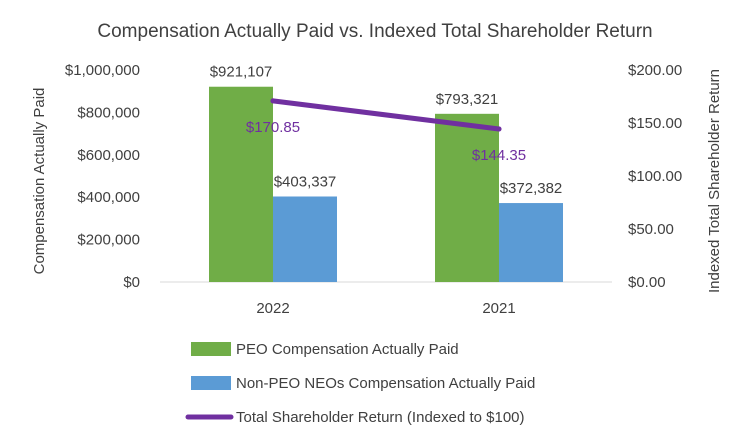 The height and width of the screenshot is (445, 750). Describe the element at coordinates (531, 188) in the screenshot. I see `bar-data-label: $372,382` at that location.